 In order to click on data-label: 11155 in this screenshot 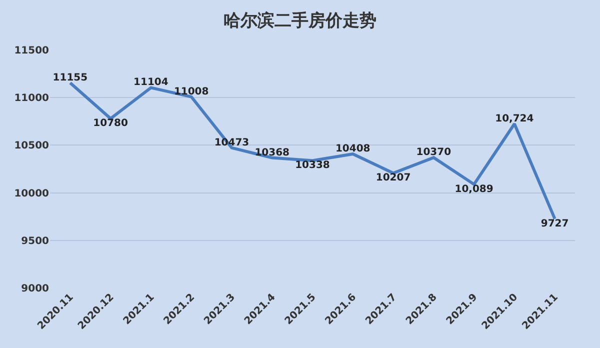, I will do `click(70, 78)`.